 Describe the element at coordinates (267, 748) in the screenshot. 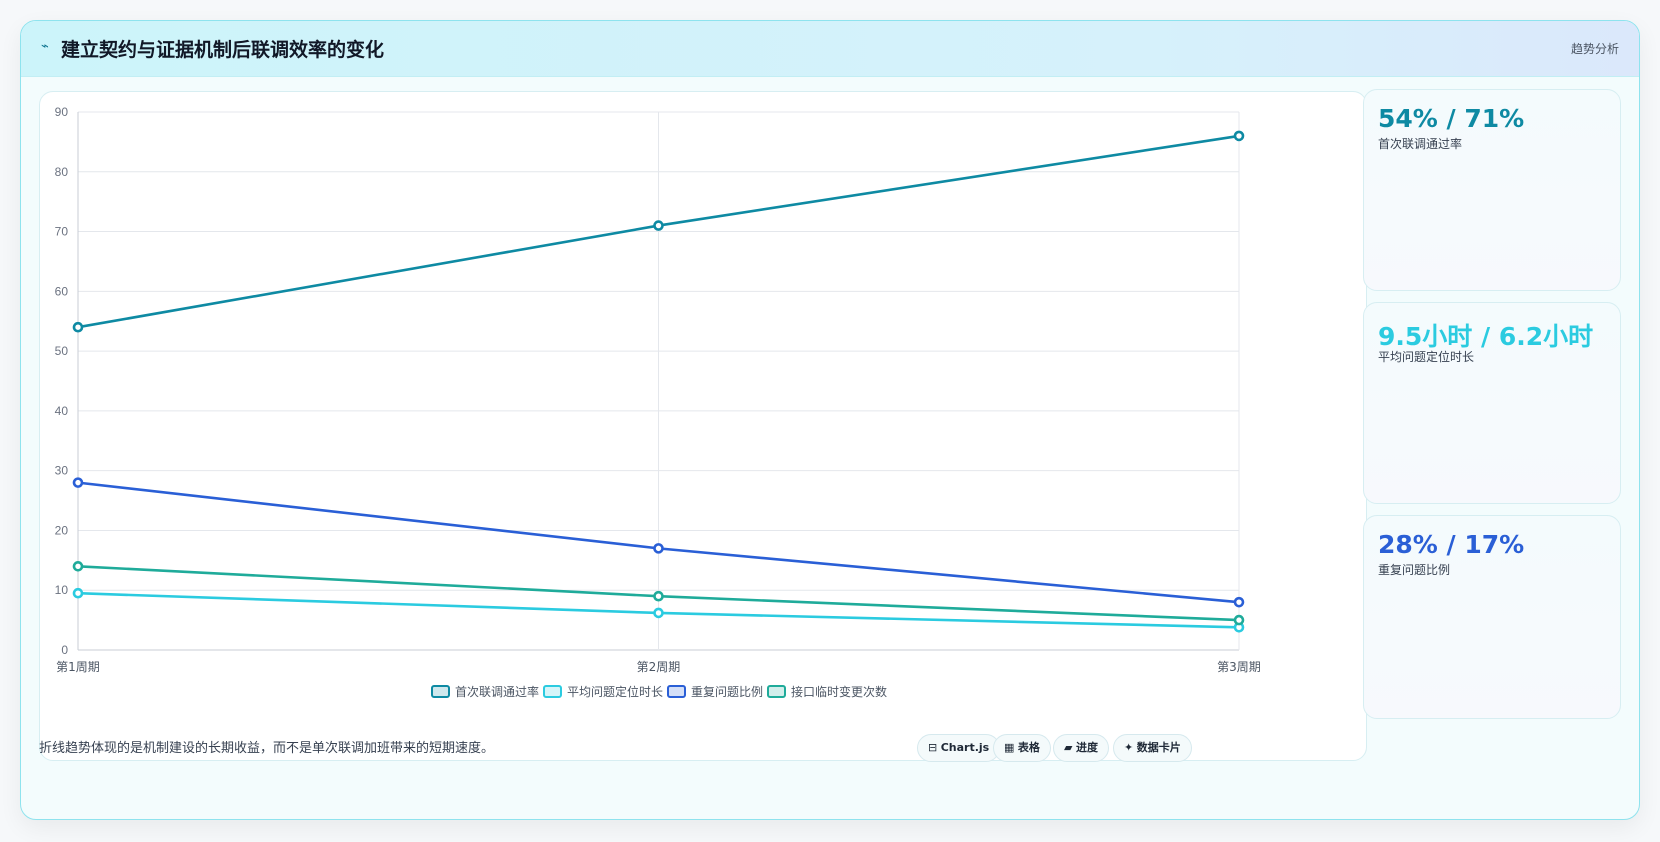

I see `footer-note: 折线趋势体现的是机制建设的长期收益，而不是单次联调加班带来的短期速度。` at that location.